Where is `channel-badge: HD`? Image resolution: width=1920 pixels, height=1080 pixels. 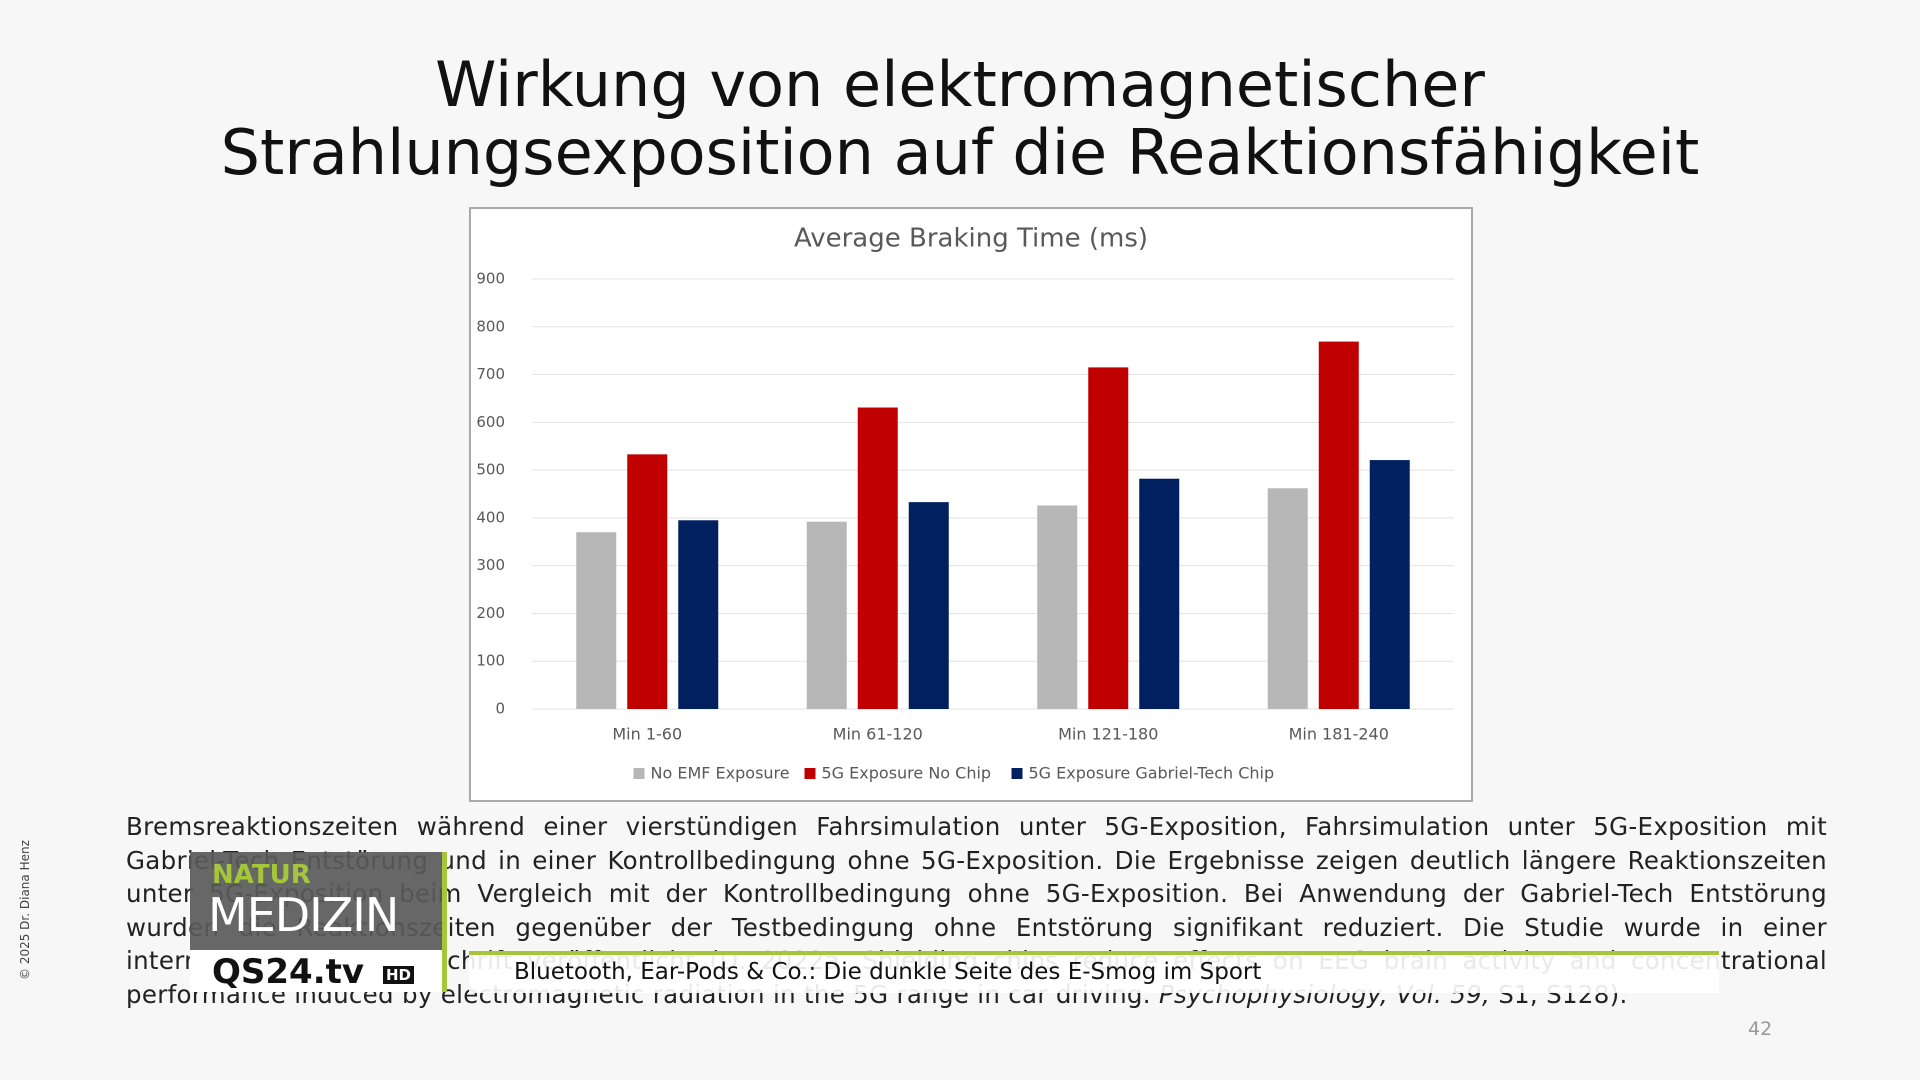
channel-badge: HD is located at coordinates (399, 975).